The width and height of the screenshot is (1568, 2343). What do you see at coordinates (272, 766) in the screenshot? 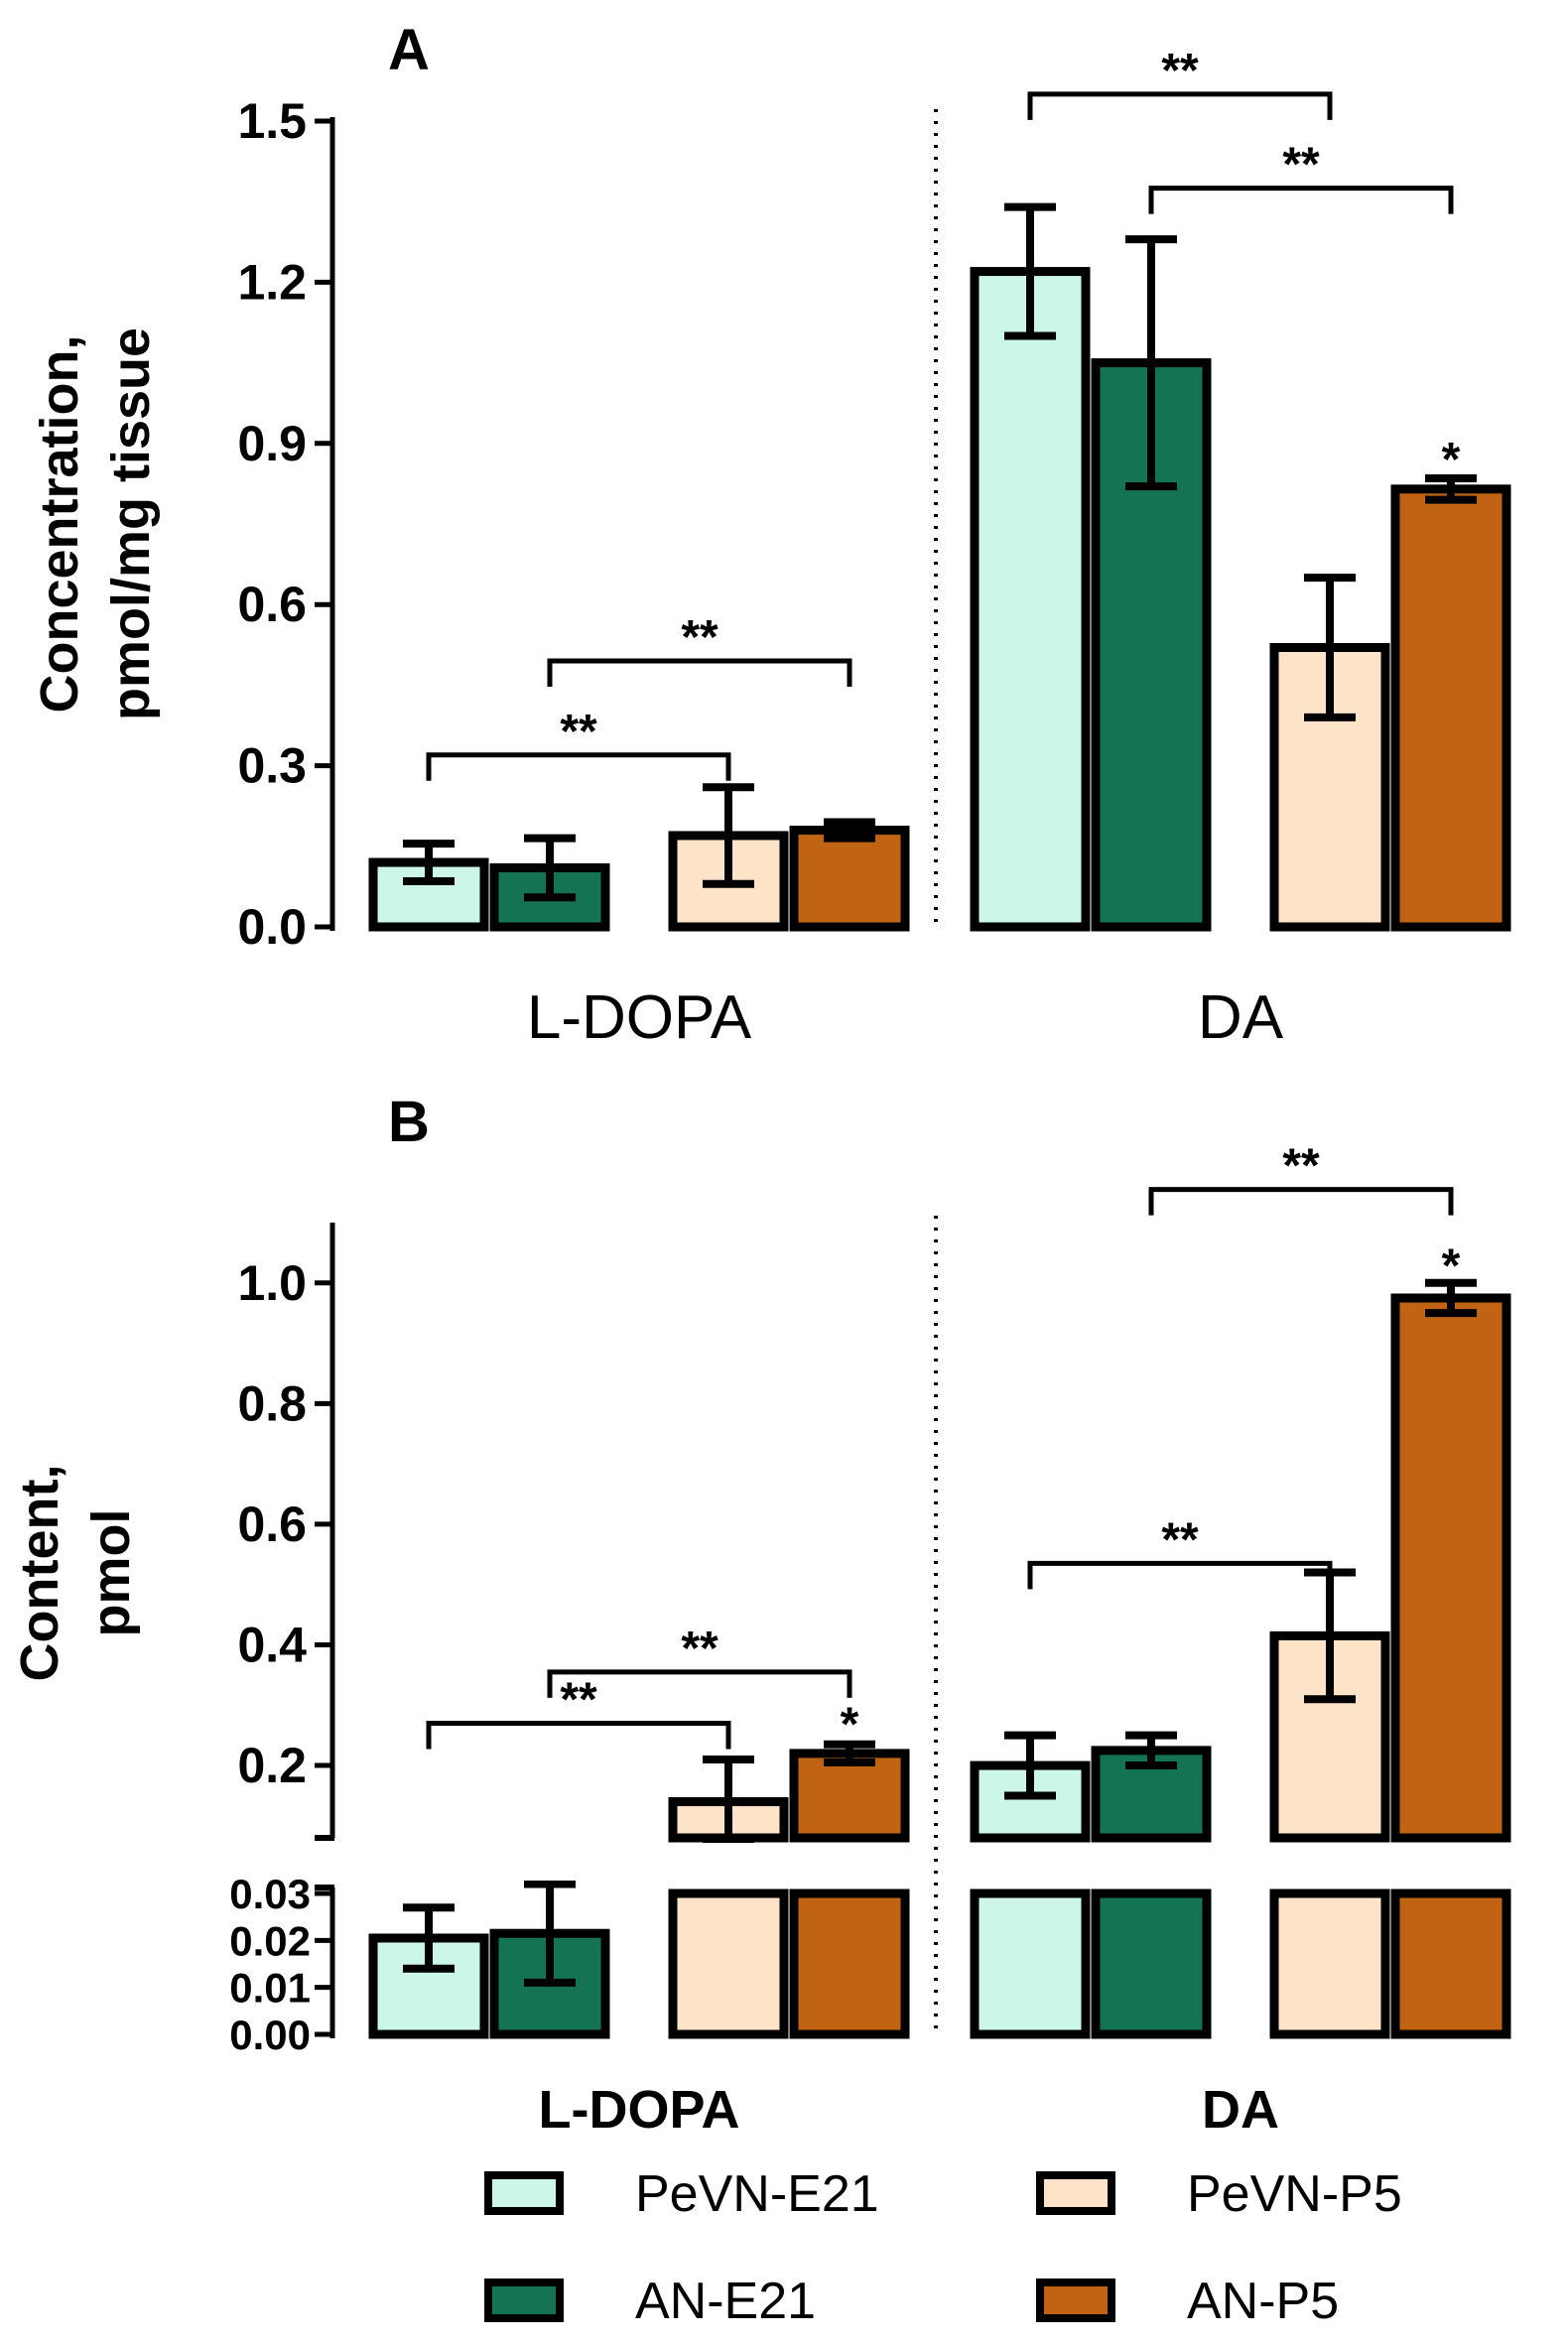
I see `panel-a-ytick-label: 0.3` at bounding box center [272, 766].